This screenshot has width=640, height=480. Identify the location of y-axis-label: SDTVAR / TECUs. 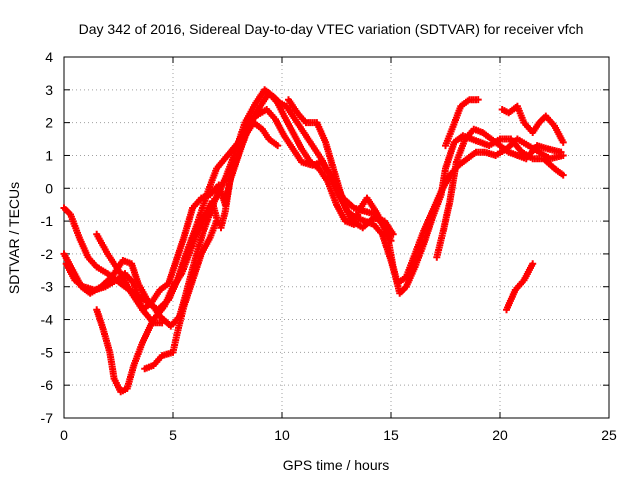
(14, 238).